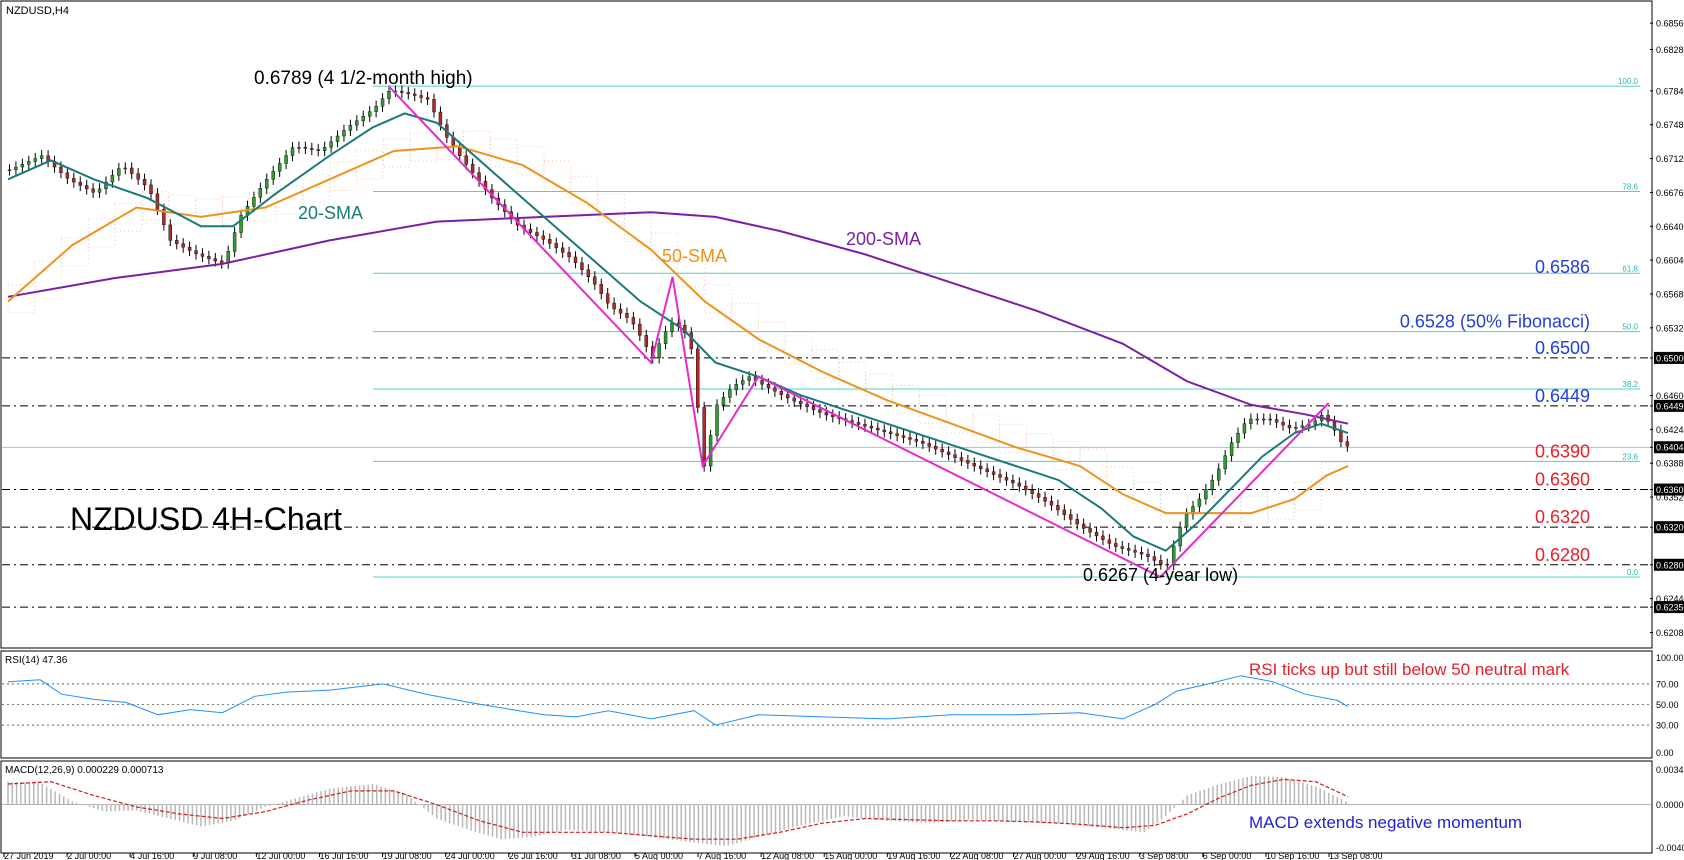 The height and width of the screenshot is (860, 1684). I want to click on time-tick-label: 2 Jul 00:00, so click(89, 855).